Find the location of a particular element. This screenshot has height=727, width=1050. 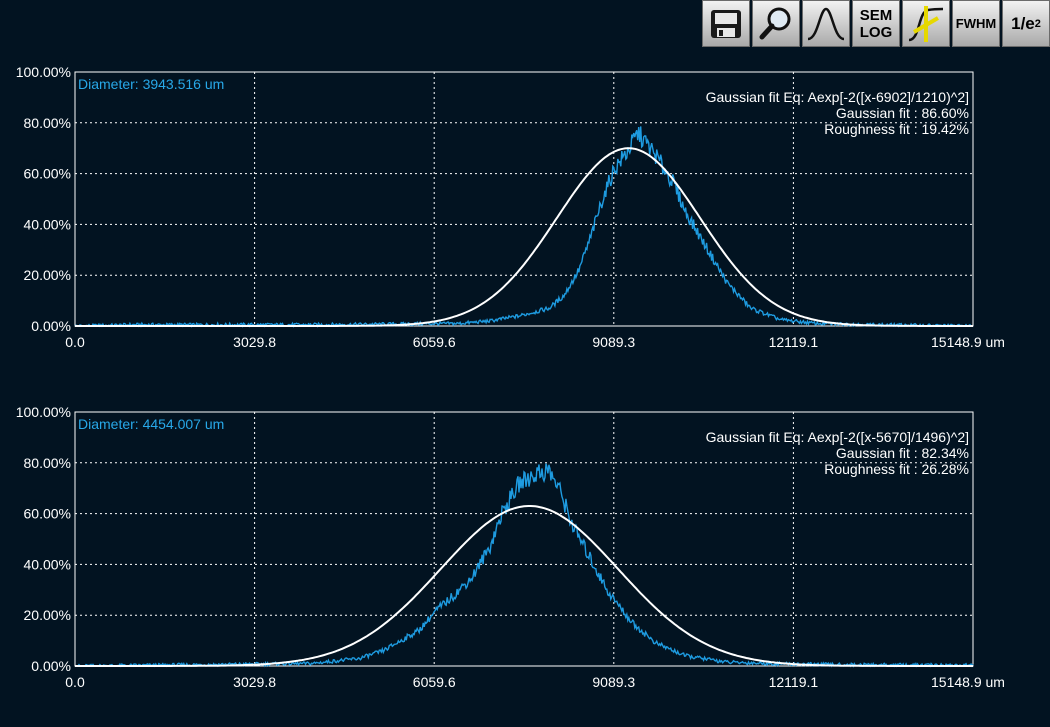

toolbar: SEM LOG FWHM 1/e 2 is located at coordinates (874, 23).